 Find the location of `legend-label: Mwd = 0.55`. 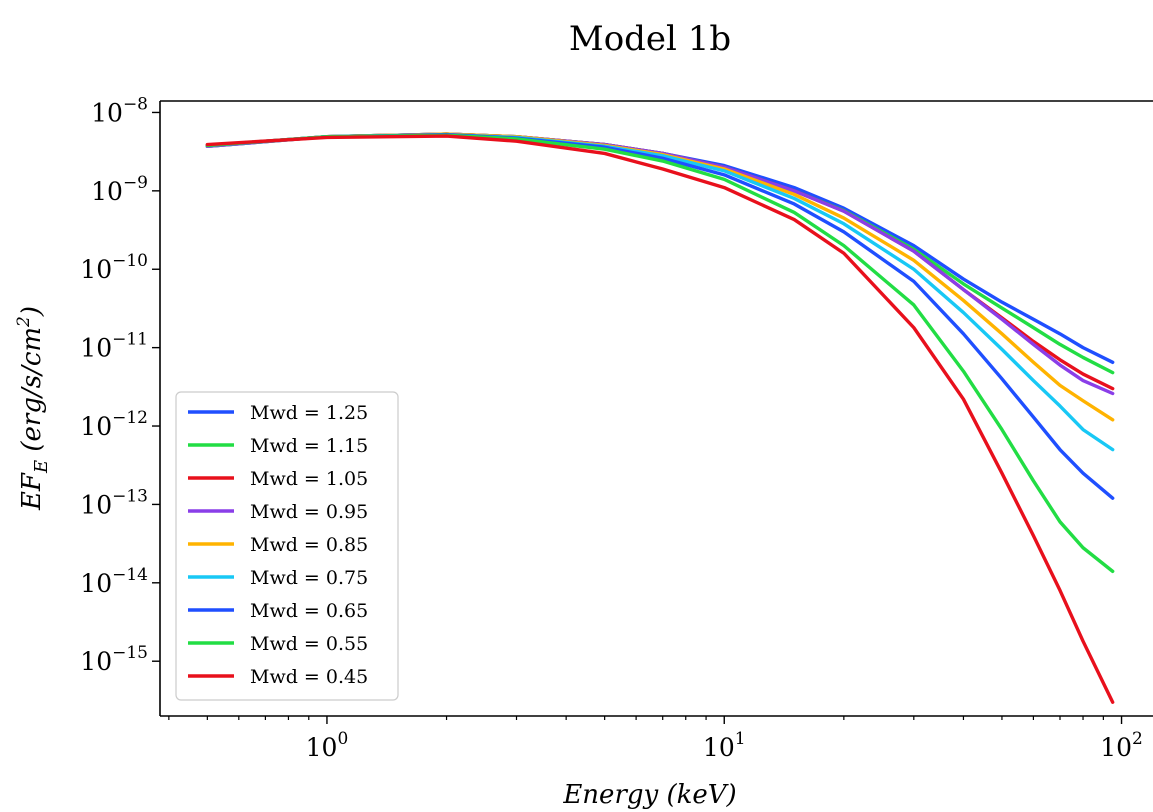

legend-label: Mwd = 0.55 is located at coordinates (309, 644).